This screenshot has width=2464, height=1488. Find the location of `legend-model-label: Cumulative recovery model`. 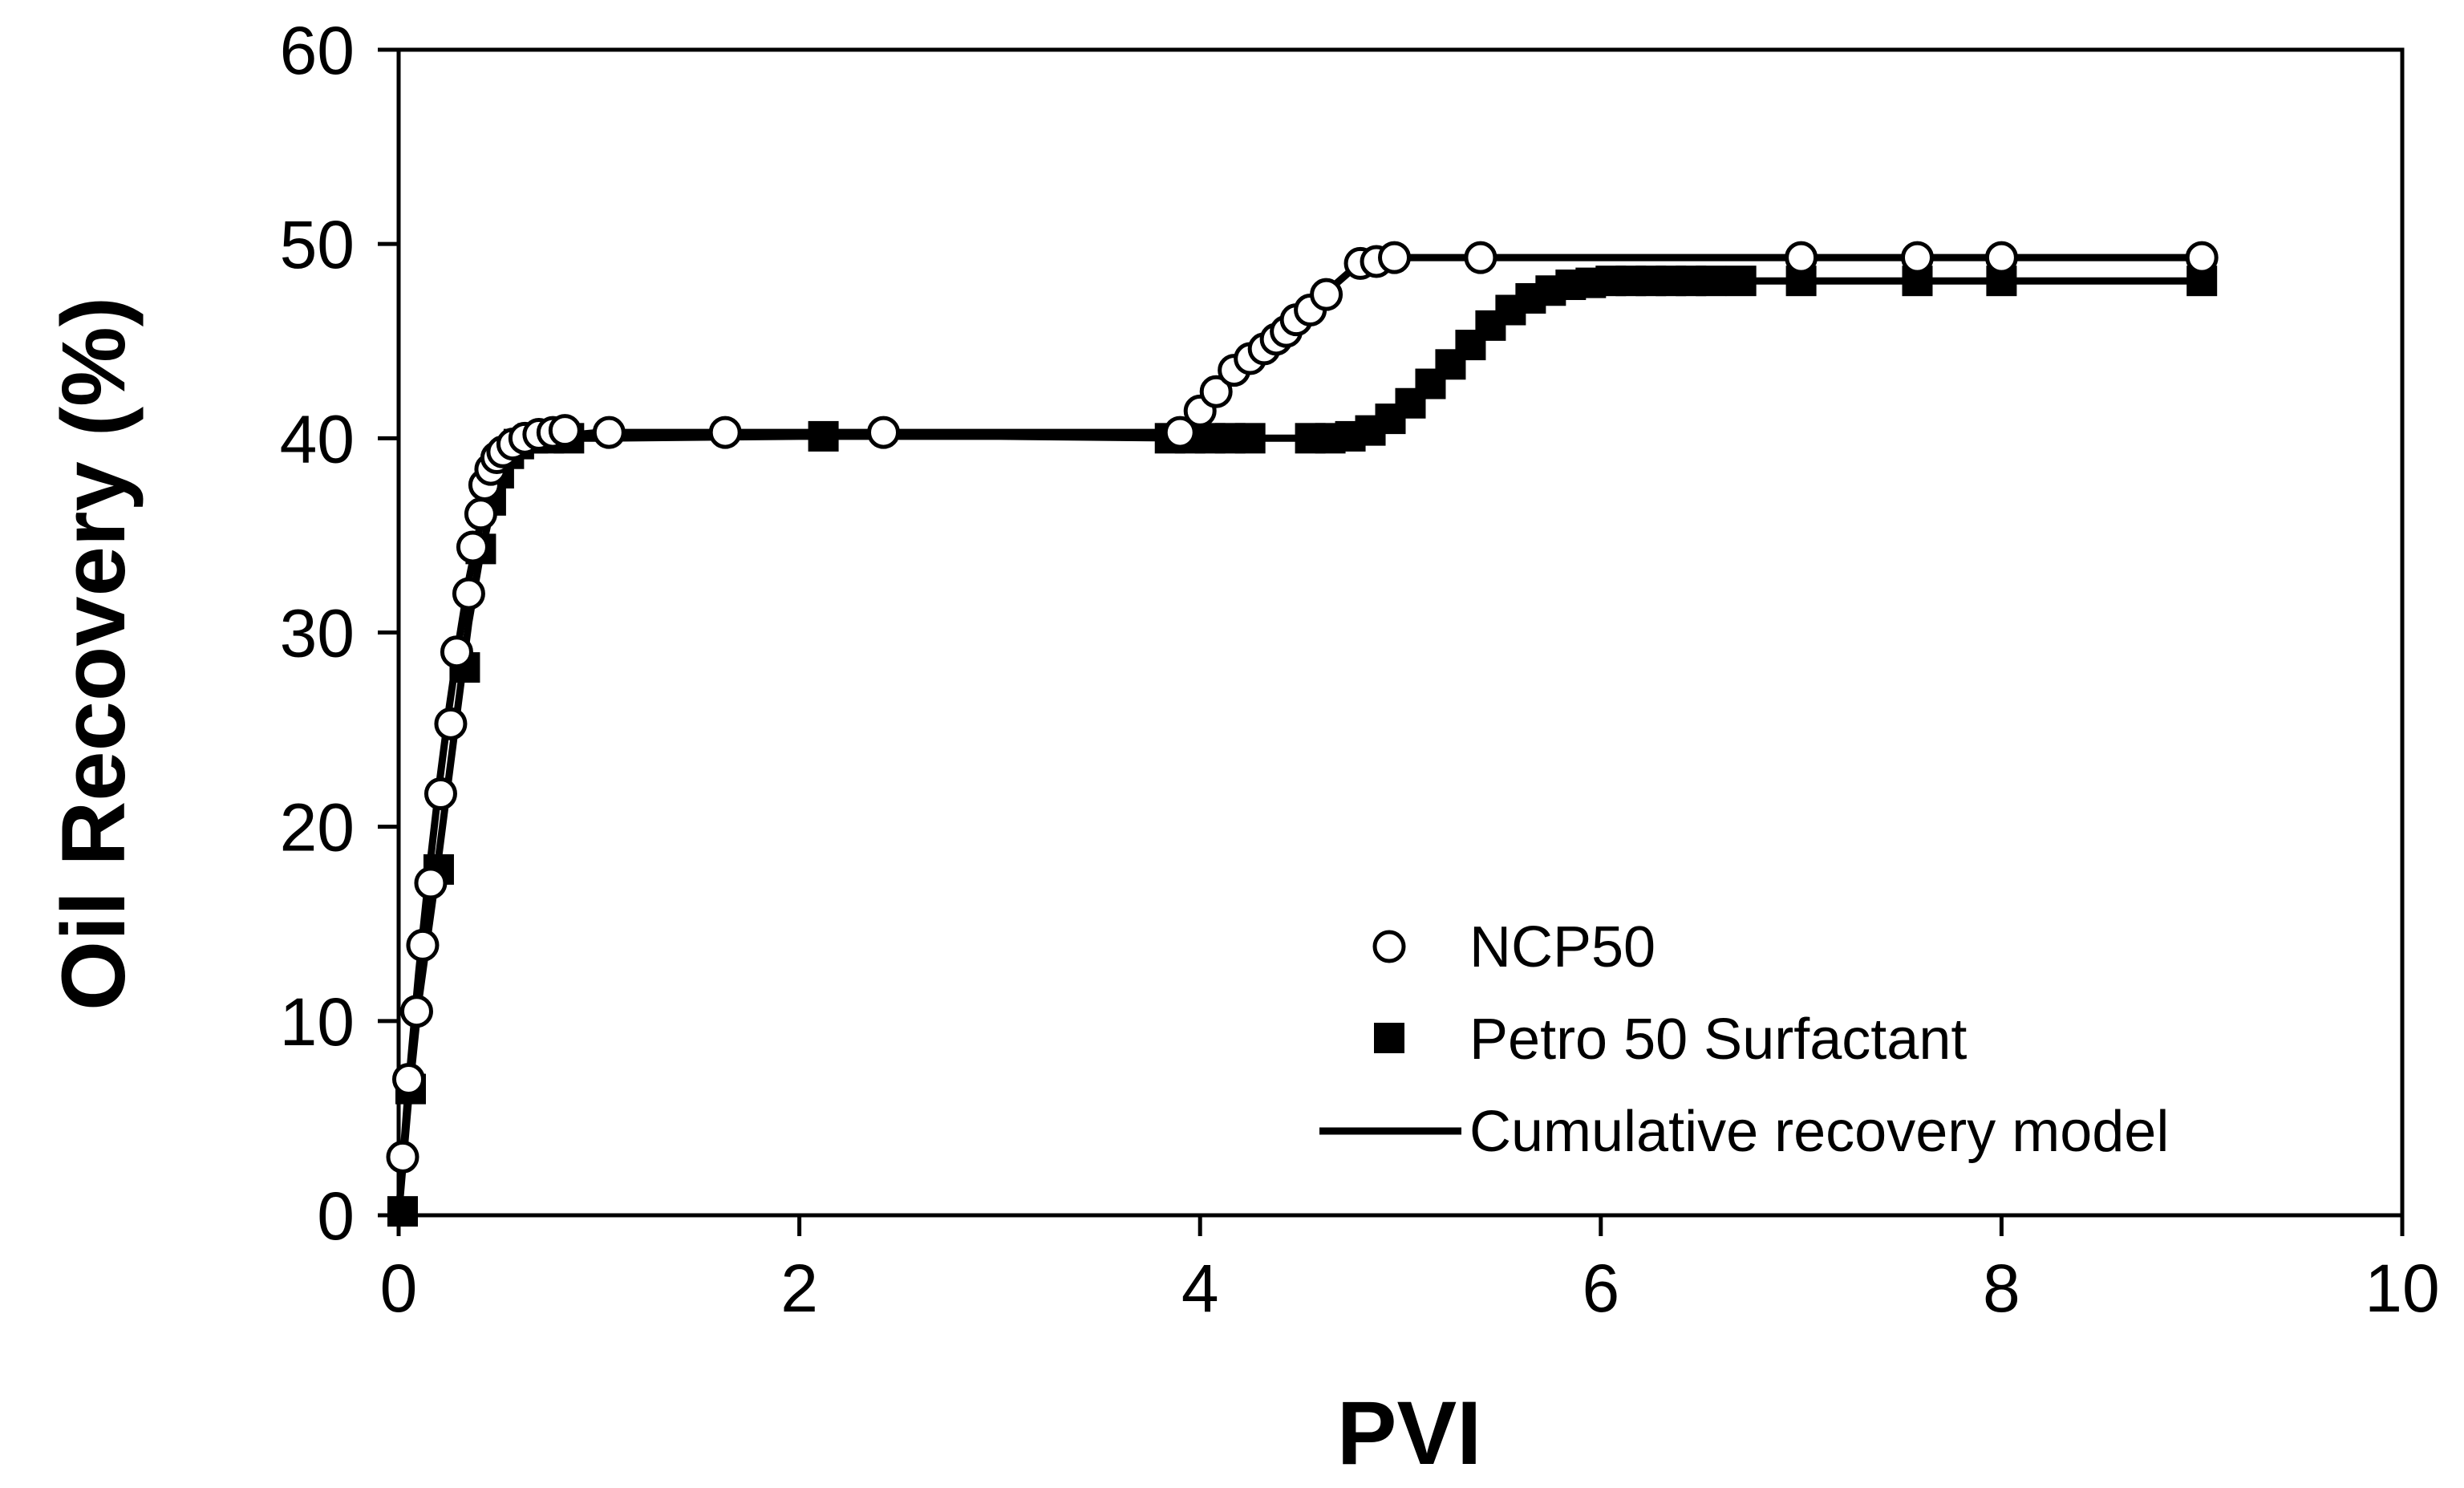

legend-model-label: Cumulative recovery model is located at coordinates (1819, 1132).